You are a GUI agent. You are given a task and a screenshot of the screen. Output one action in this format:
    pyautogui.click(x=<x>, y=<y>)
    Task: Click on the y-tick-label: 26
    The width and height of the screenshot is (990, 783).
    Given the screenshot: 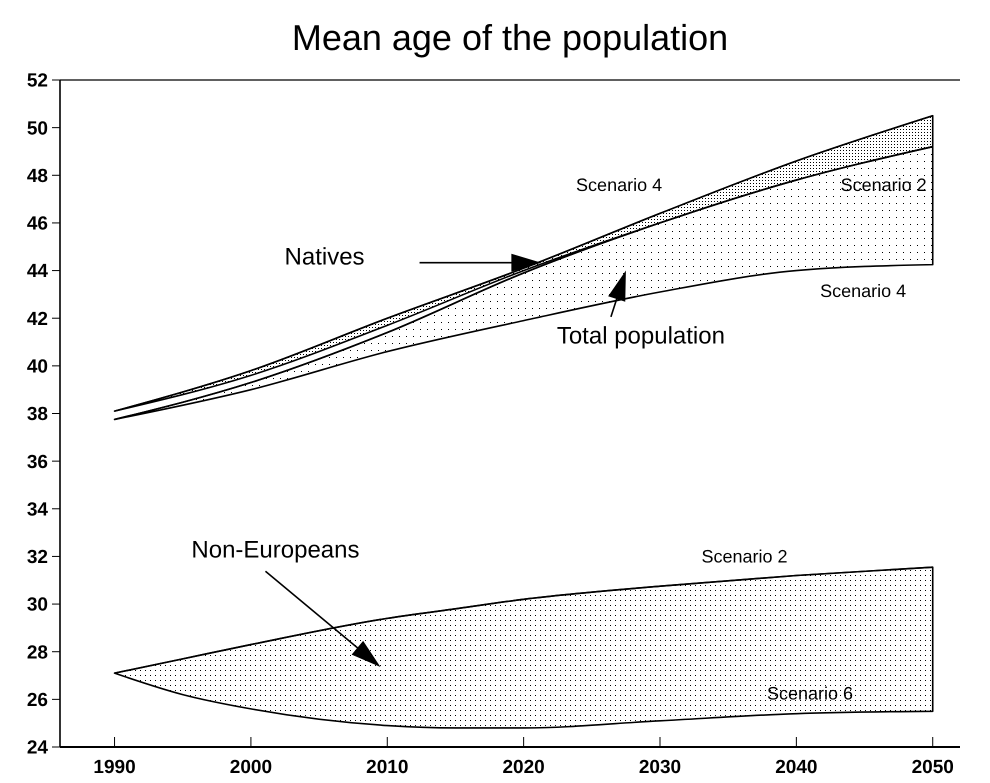 What is the action you would take?
    pyautogui.click(x=37, y=701)
    